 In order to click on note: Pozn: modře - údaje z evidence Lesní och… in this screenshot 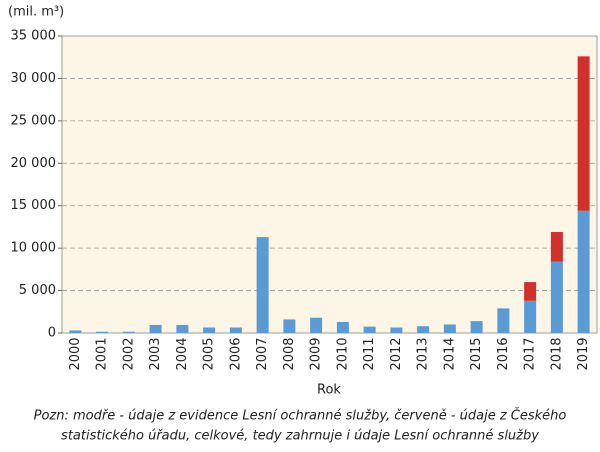, I will do `click(300, 416)`.